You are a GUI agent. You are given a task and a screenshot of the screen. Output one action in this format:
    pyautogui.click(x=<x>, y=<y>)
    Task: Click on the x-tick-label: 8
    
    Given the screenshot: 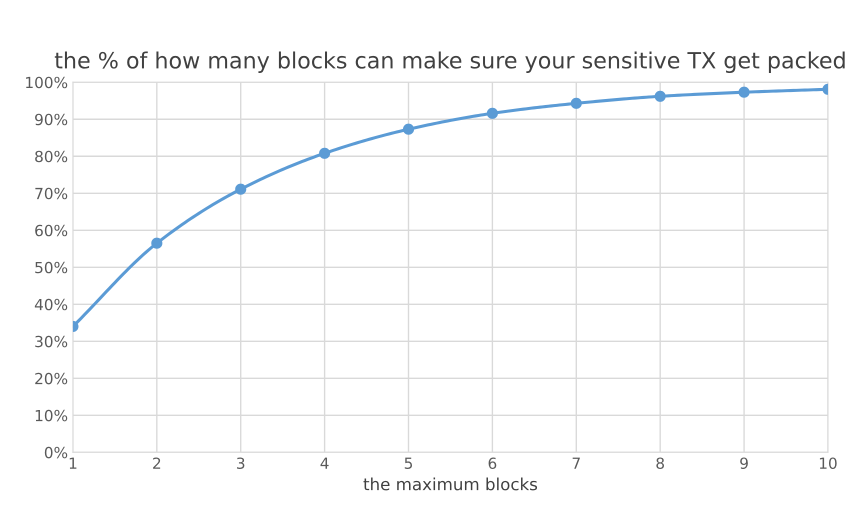 What is the action you would take?
    pyautogui.click(x=660, y=463)
    